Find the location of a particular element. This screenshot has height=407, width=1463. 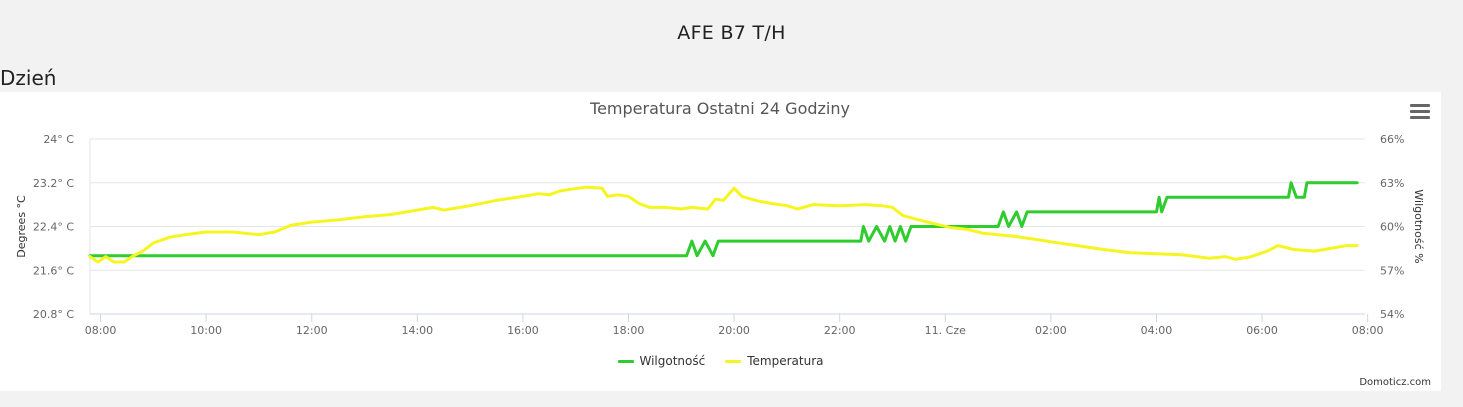

right-axis-tick-label: 60% is located at coordinates (1392, 227).